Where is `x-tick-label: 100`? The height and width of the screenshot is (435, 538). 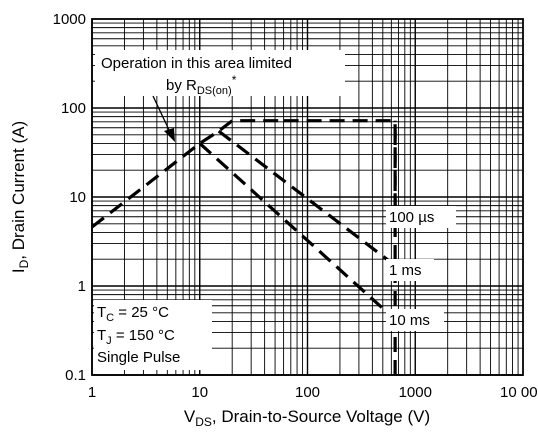
x-tick-label: 100 is located at coordinates (307, 392).